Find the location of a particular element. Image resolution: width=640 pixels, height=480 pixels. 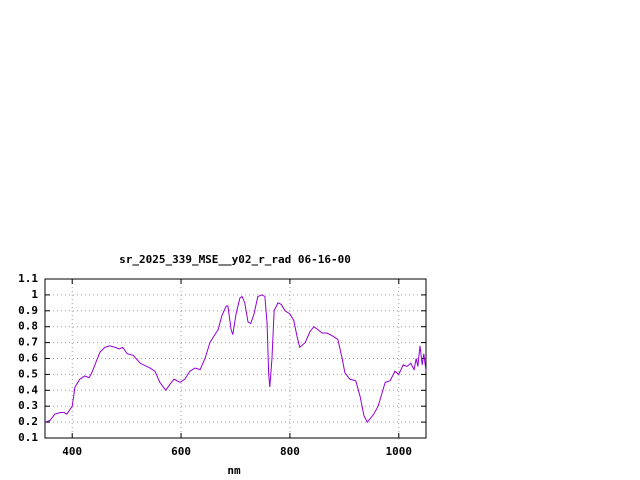

y-tick-label: 1 is located at coordinates (34, 294).